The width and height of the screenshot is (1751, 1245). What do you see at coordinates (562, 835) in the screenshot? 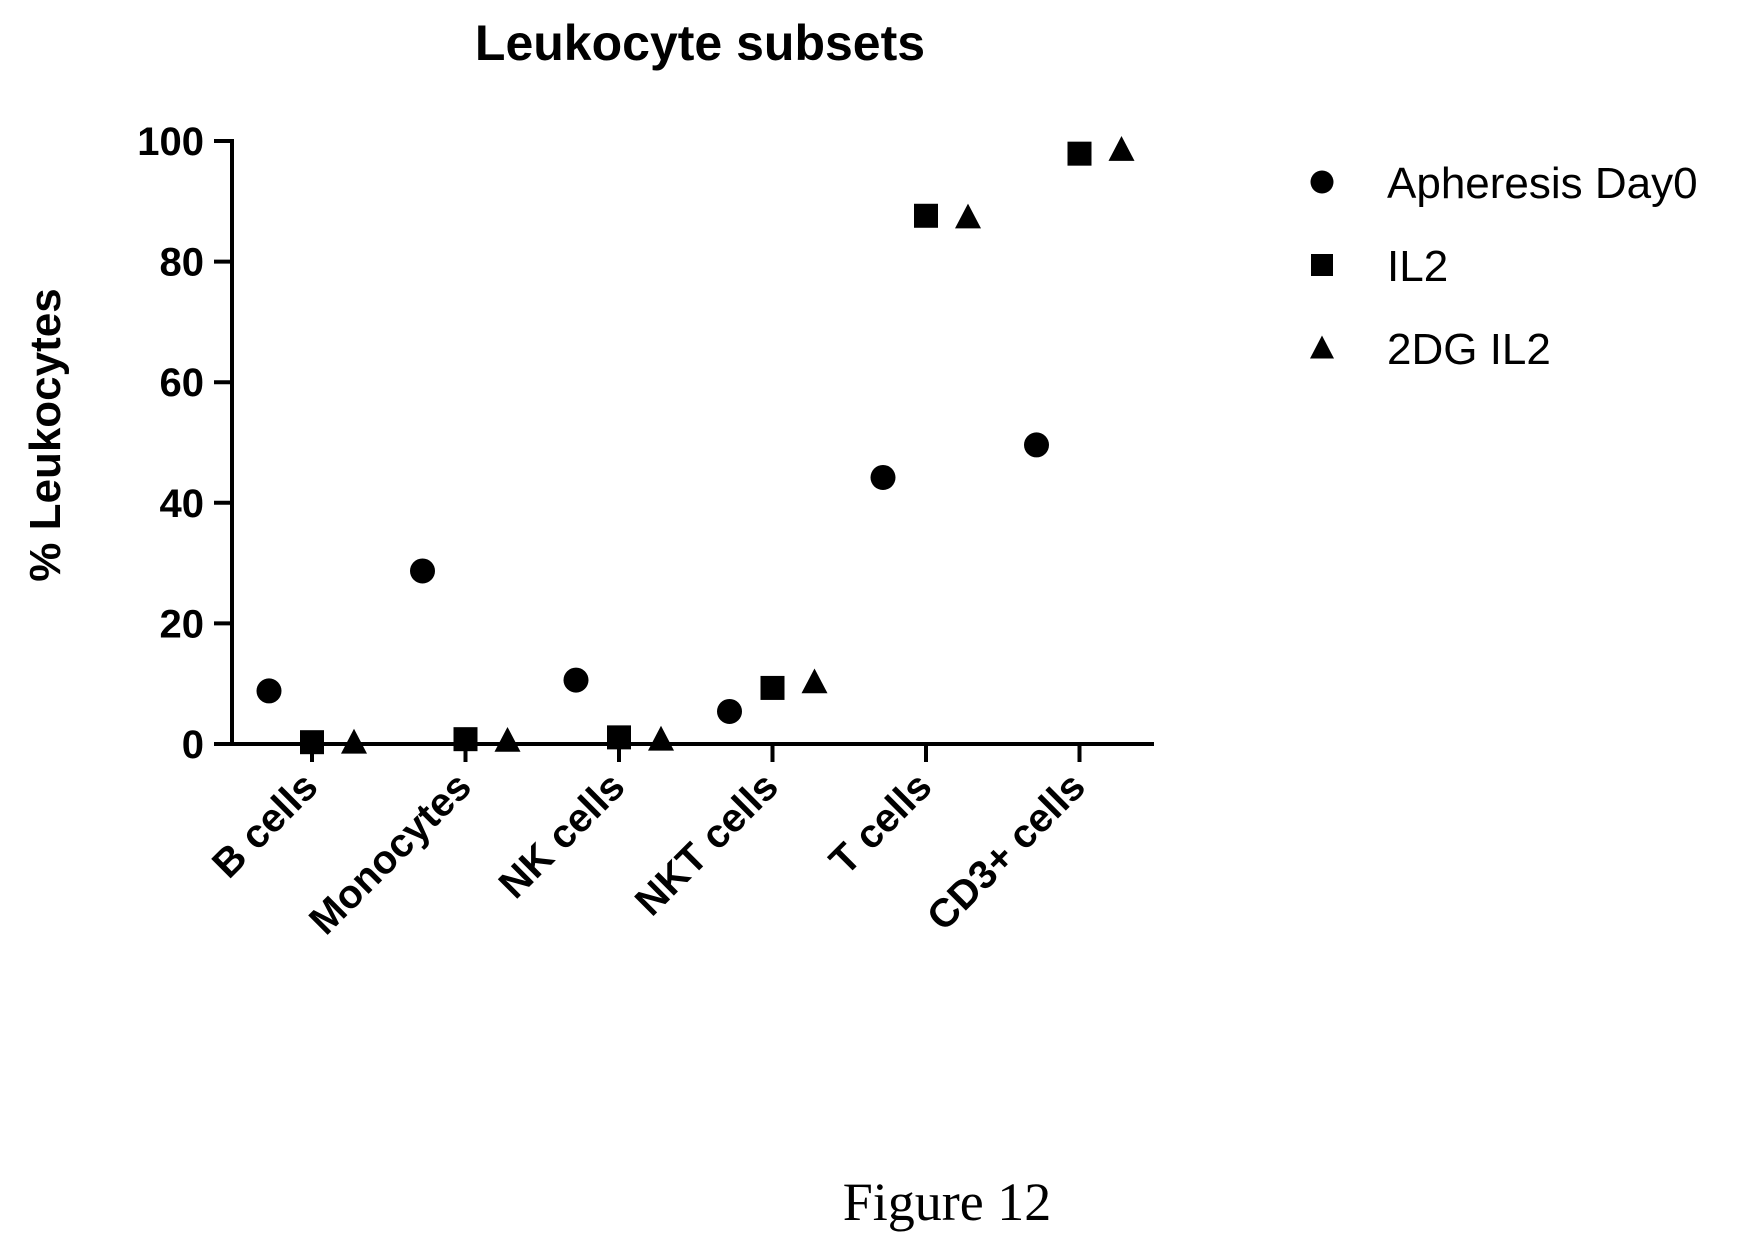
I see `x-tick-label: NK cells` at bounding box center [562, 835].